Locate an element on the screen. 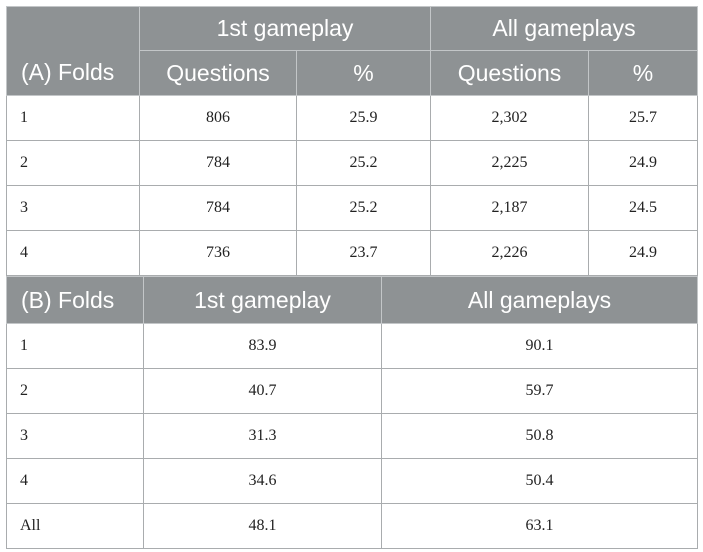  table-row: All 48.1 63.1 is located at coordinates (352, 526).